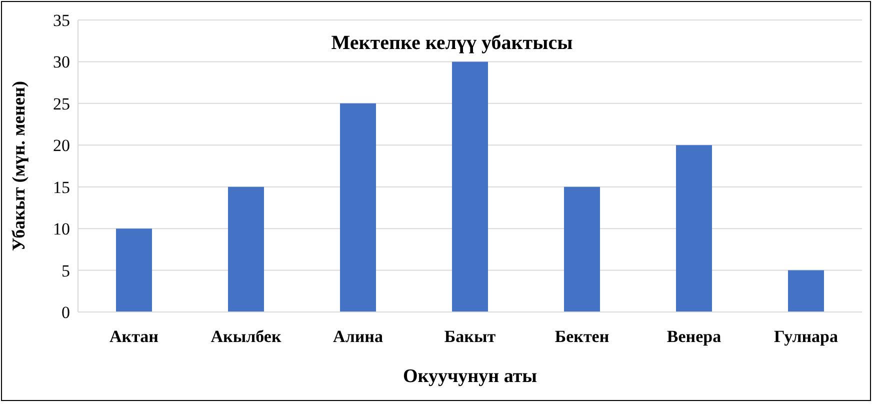 This screenshot has width=878, height=408. I want to click on y-tick-label: 10, so click(61, 229).